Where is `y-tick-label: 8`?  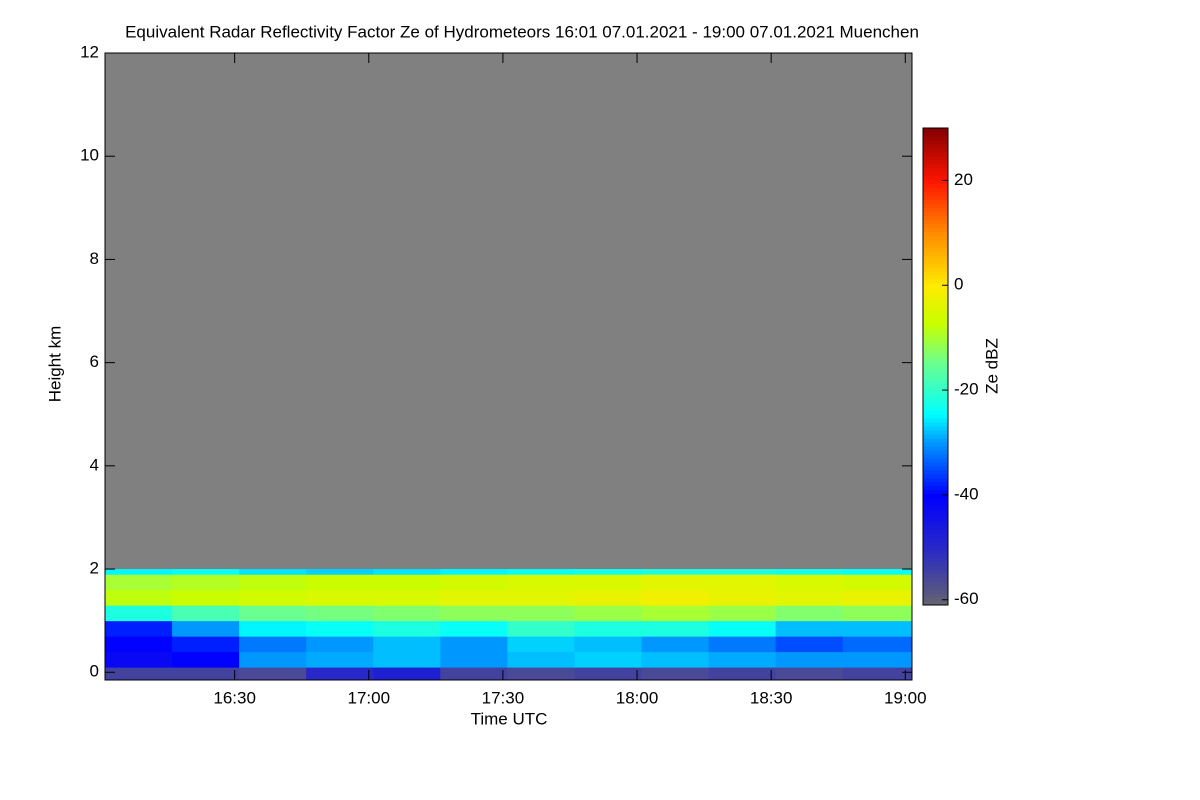 y-tick-label: 8 is located at coordinates (94, 258).